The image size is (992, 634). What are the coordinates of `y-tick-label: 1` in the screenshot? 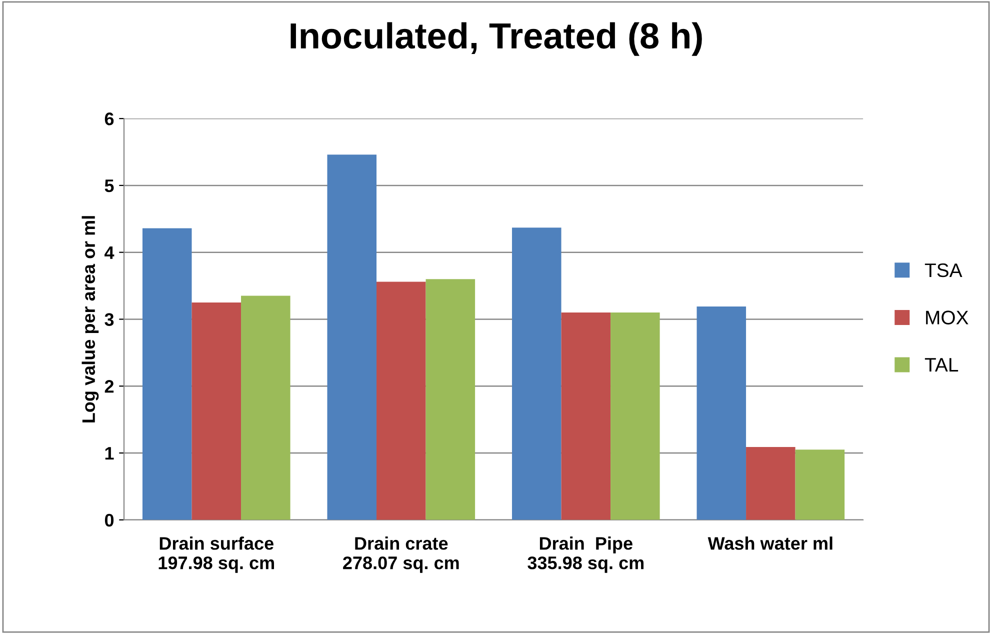 It's located at (109, 453).